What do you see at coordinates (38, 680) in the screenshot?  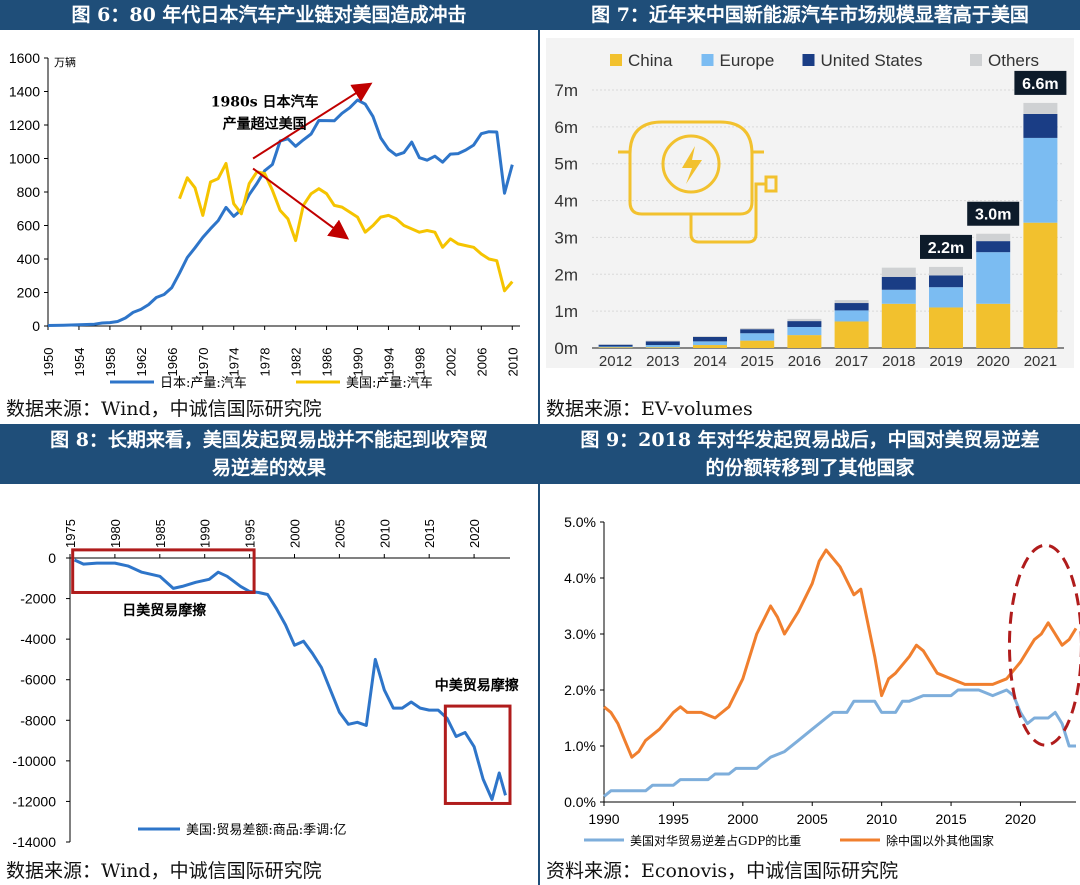 I see `y-tick-label: -6000` at bounding box center [38, 680].